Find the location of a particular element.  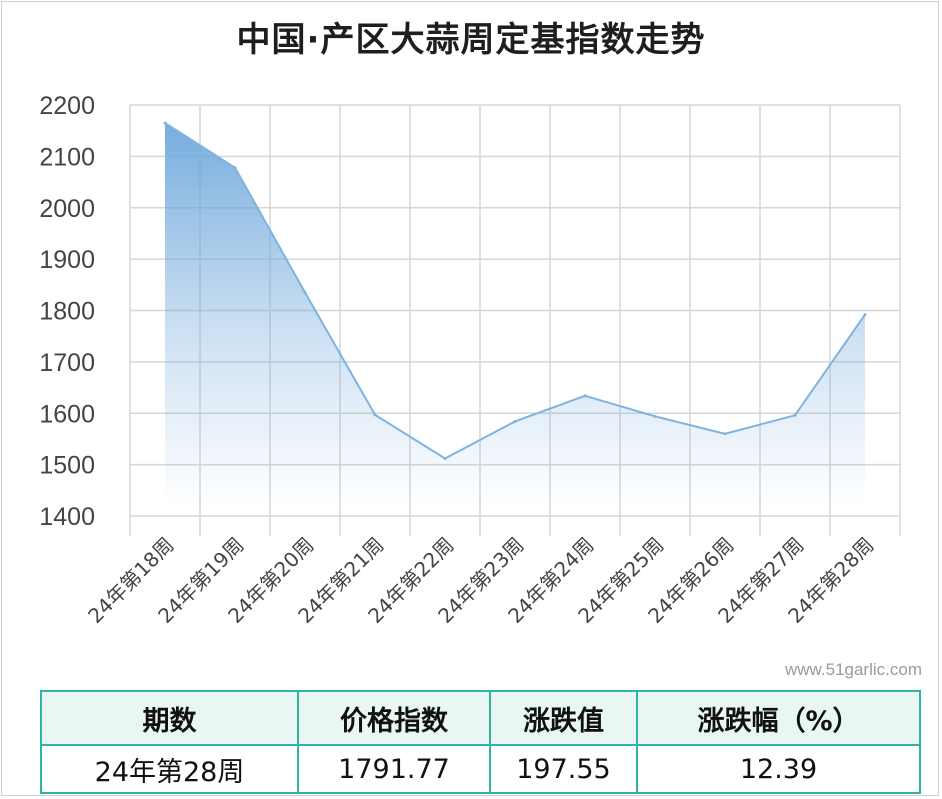

cell-price-index: 1791.77 is located at coordinates (394, 769).